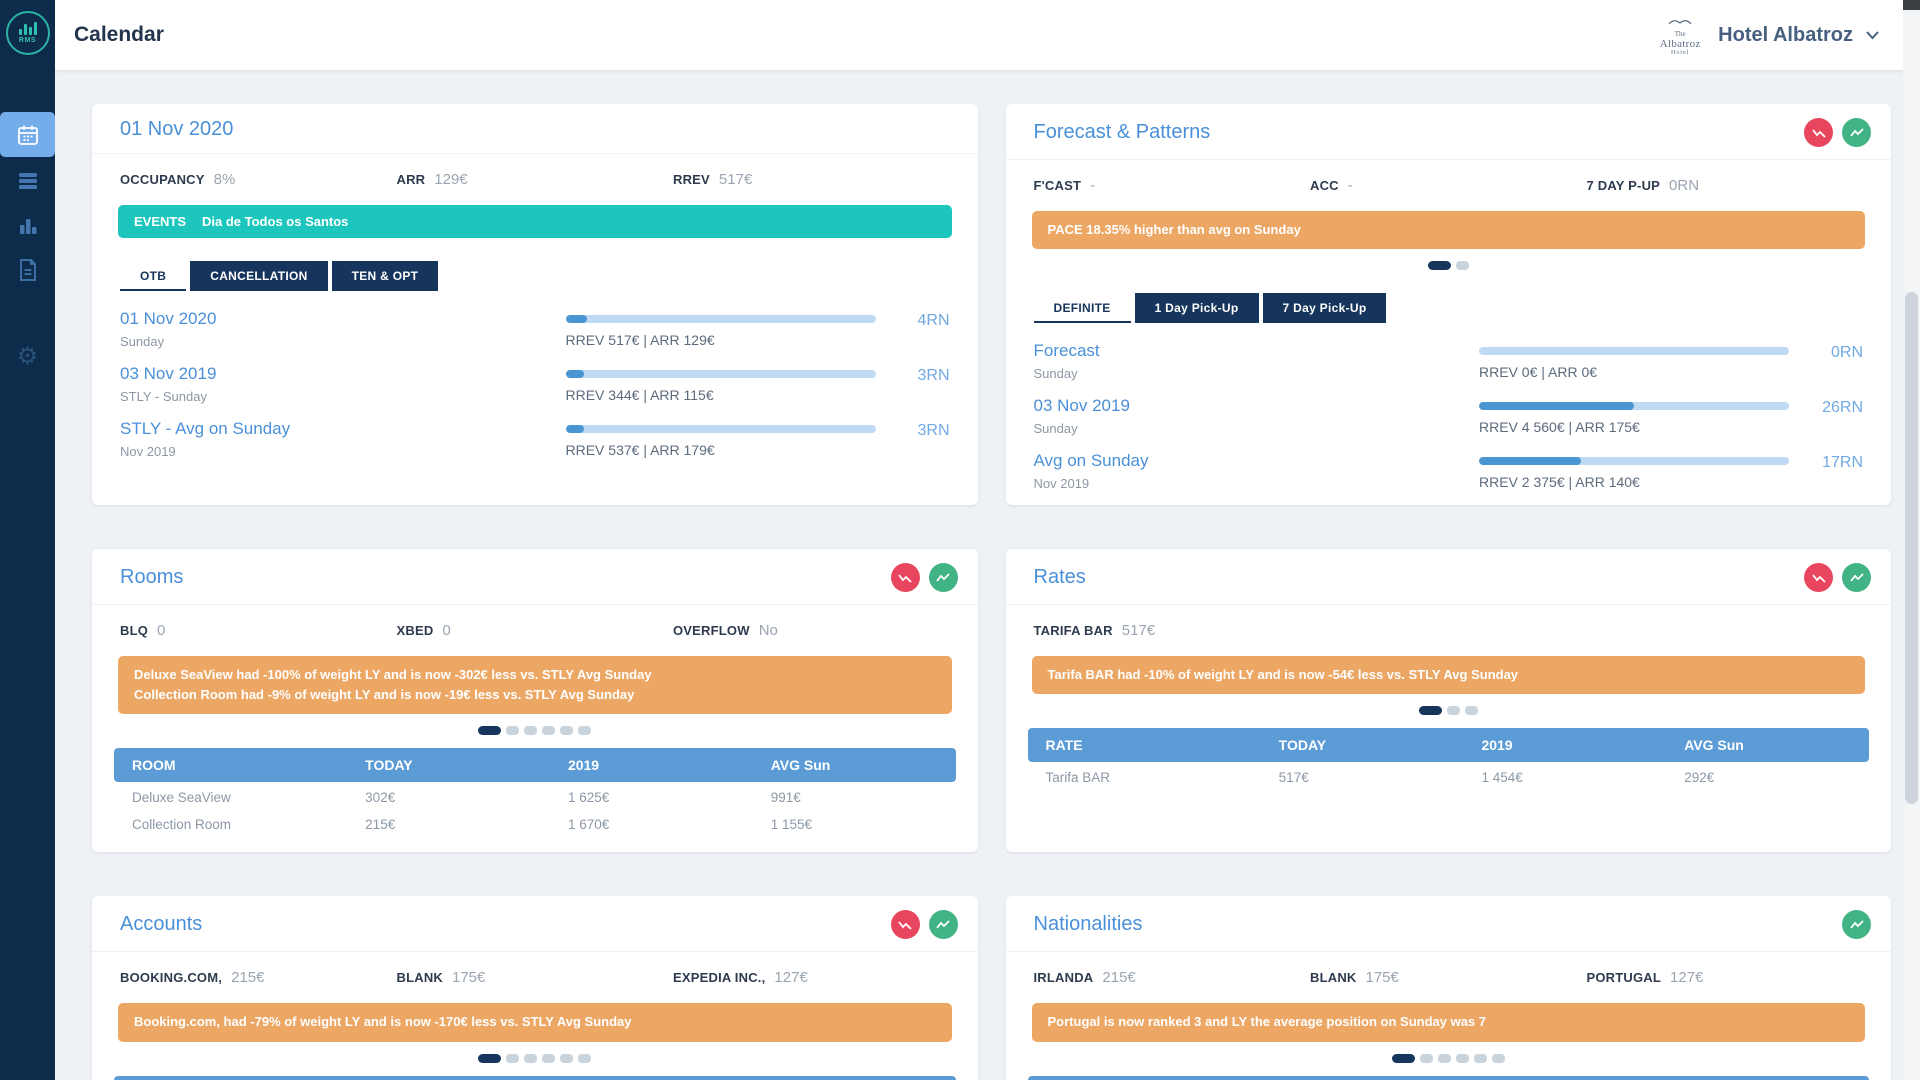 The height and width of the screenshot is (1080, 1920). Describe the element at coordinates (1680, 35) in the screenshot. I see `hotel-logo: The Albatroz Hotel` at that location.